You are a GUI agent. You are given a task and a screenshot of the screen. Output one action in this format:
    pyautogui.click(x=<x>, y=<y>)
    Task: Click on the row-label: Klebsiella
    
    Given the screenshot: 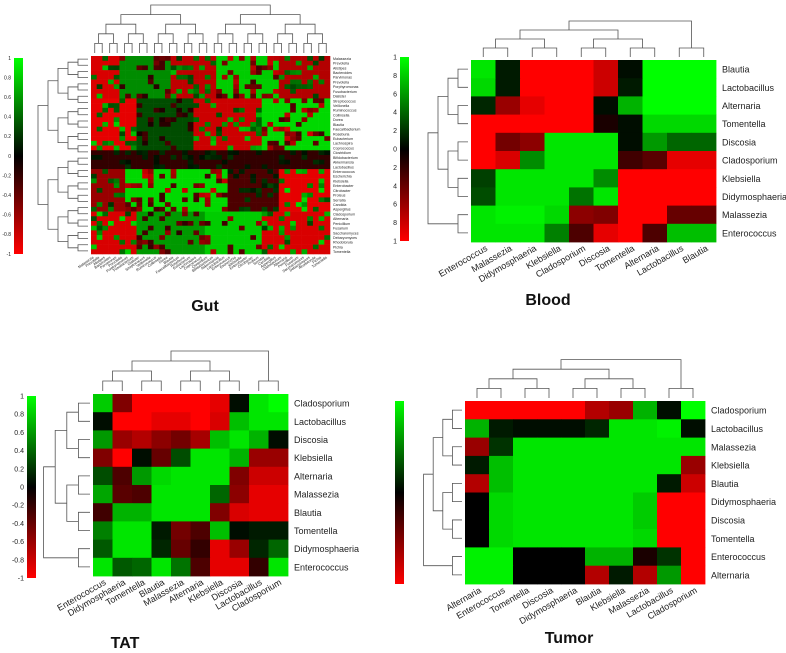 What is the action you would take?
    pyautogui.click(x=741, y=179)
    